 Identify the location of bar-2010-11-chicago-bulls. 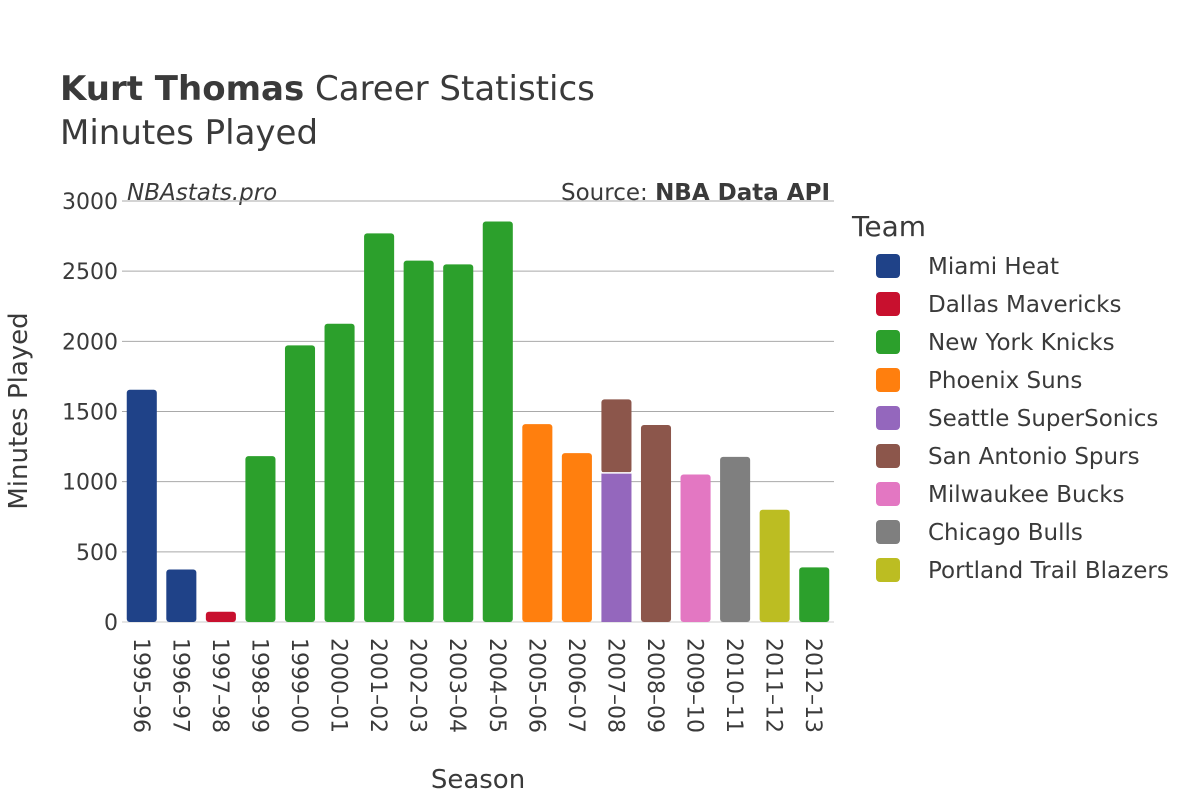
(735, 539).